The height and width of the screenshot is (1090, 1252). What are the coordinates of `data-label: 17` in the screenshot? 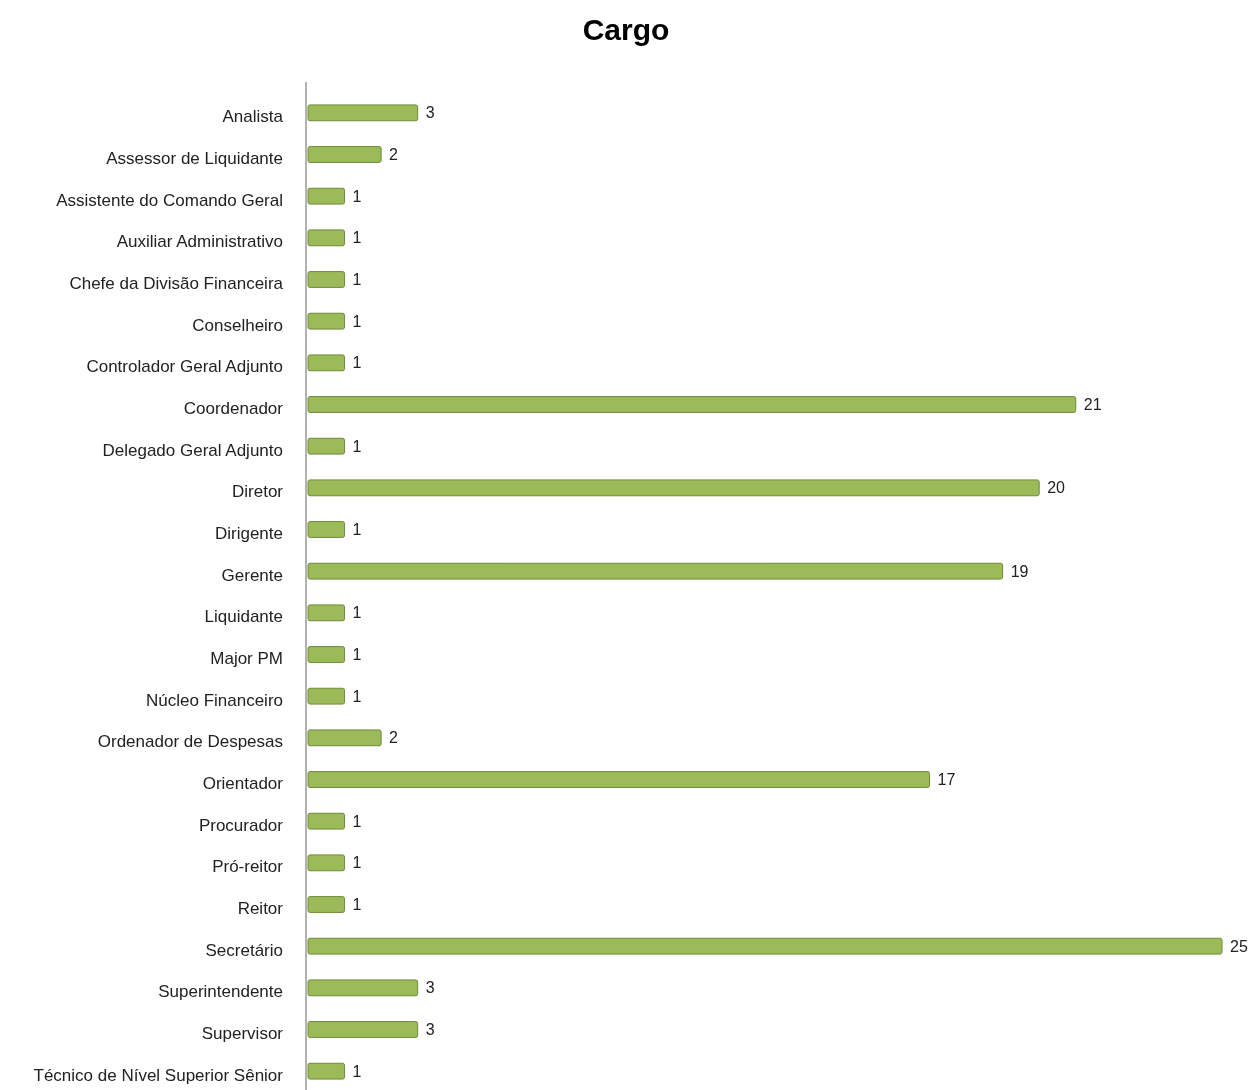 It's located at (946, 779).